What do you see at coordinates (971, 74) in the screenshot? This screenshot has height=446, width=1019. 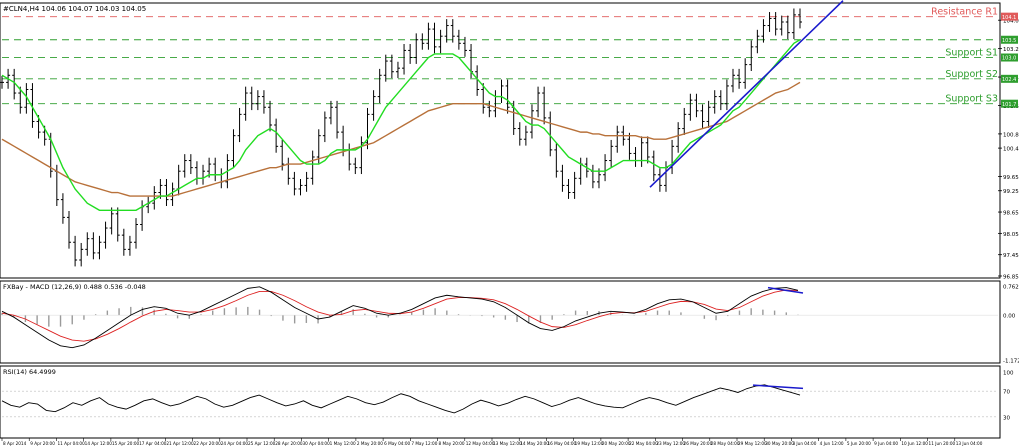 I see `support-label: Support S2` at bounding box center [971, 74].